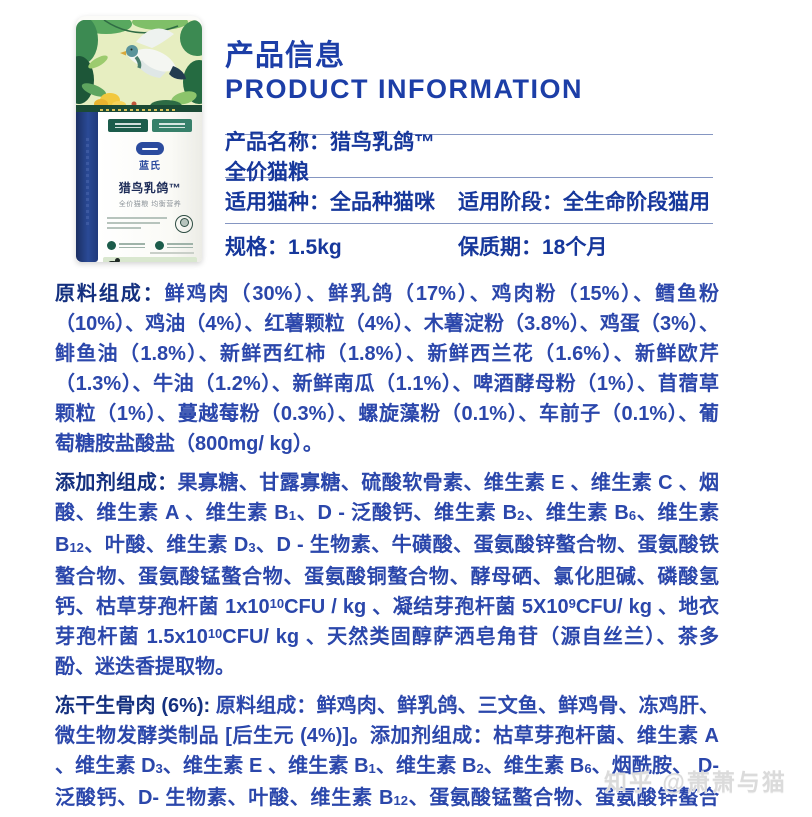 Image resolution: width=812 pixels, height=817 pixels. I want to click on life-stage-cell: 适用阶段：全生命阶段猫用, so click(584, 202).